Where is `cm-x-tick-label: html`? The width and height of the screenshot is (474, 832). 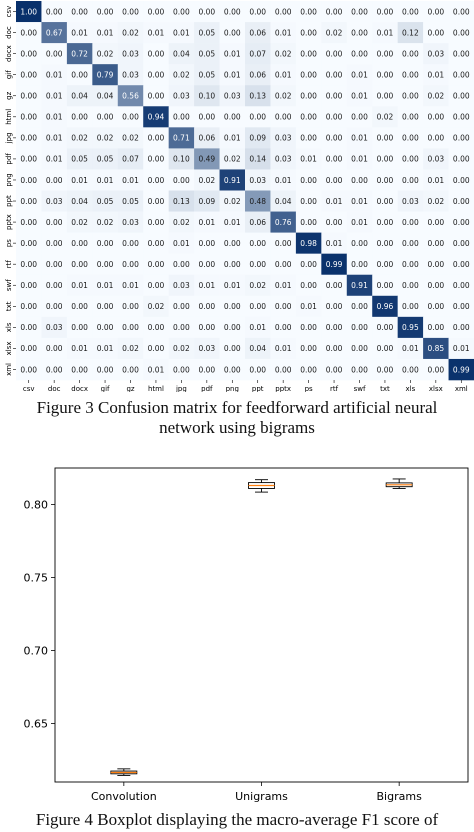
cm-x-tick-label: html is located at coordinates (156, 388).